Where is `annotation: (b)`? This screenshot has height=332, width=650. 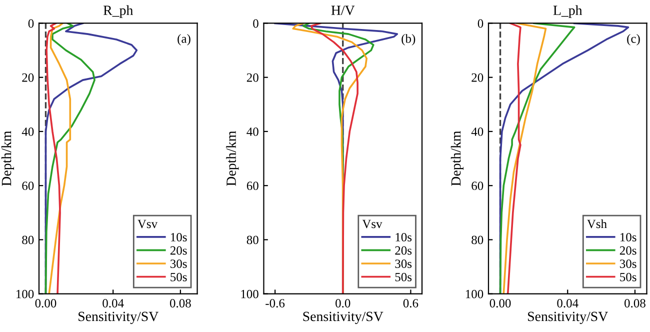
annotation: (b) is located at coordinates (409, 40).